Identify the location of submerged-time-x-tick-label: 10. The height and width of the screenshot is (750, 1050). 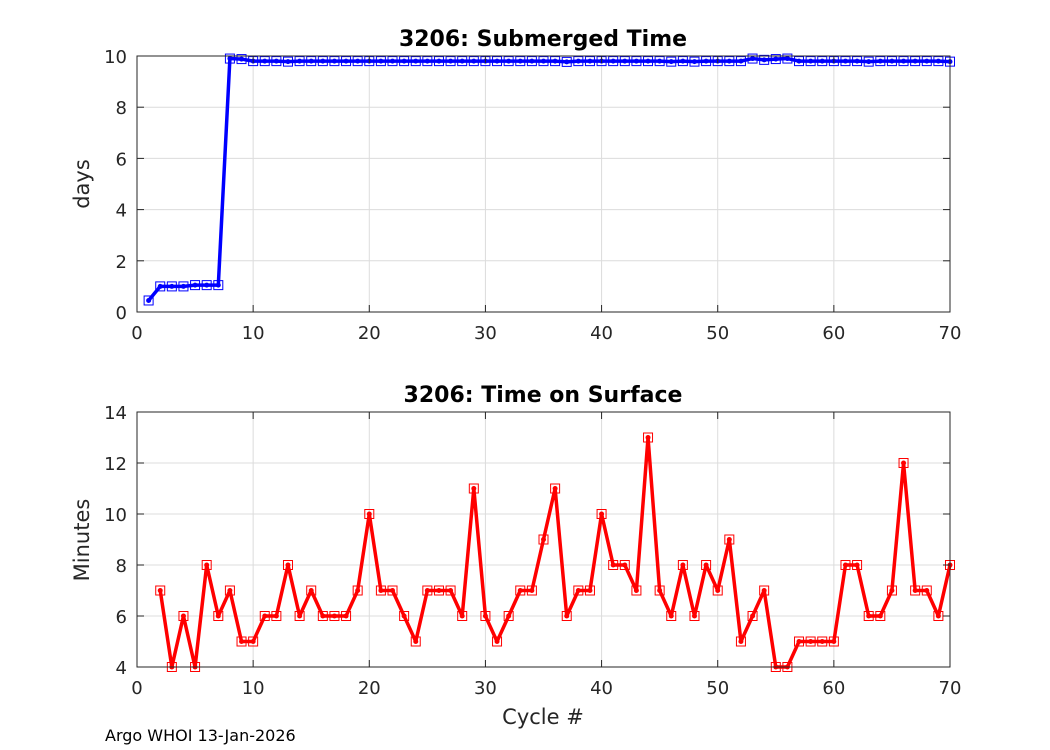
(253, 333).